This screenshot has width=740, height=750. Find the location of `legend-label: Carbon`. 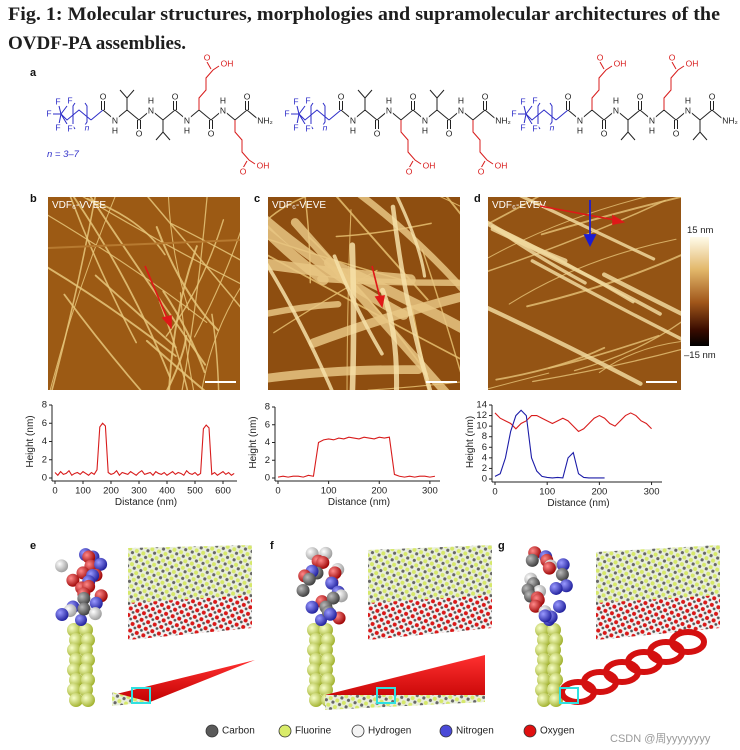

legend-label: Carbon is located at coordinates (238, 731).